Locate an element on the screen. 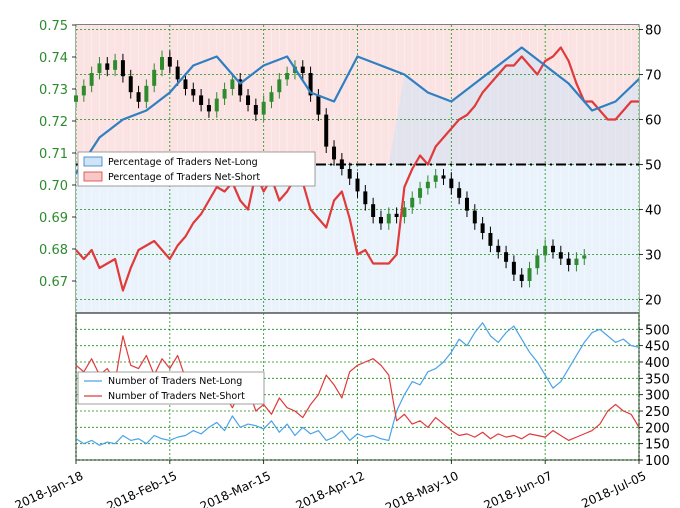 The height and width of the screenshot is (508, 680). top-legend-box is located at coordinates (196, 169).